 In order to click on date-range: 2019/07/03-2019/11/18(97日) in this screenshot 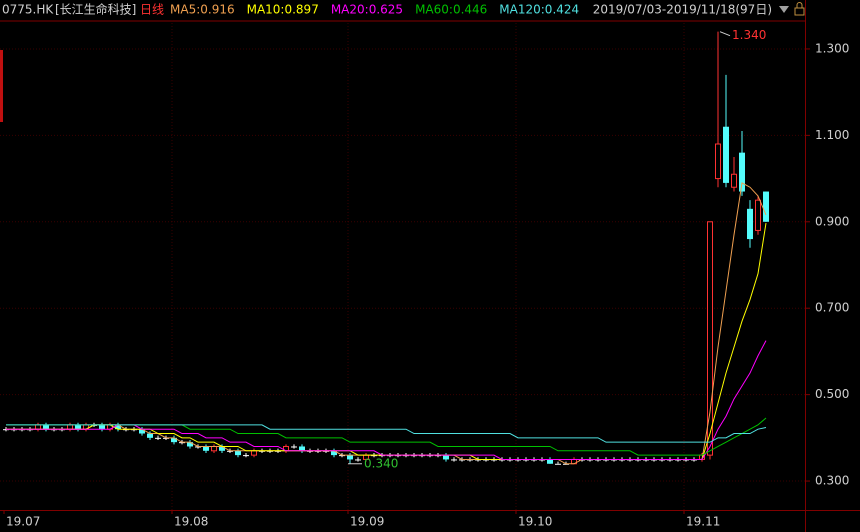, I will do `click(682, 10)`.